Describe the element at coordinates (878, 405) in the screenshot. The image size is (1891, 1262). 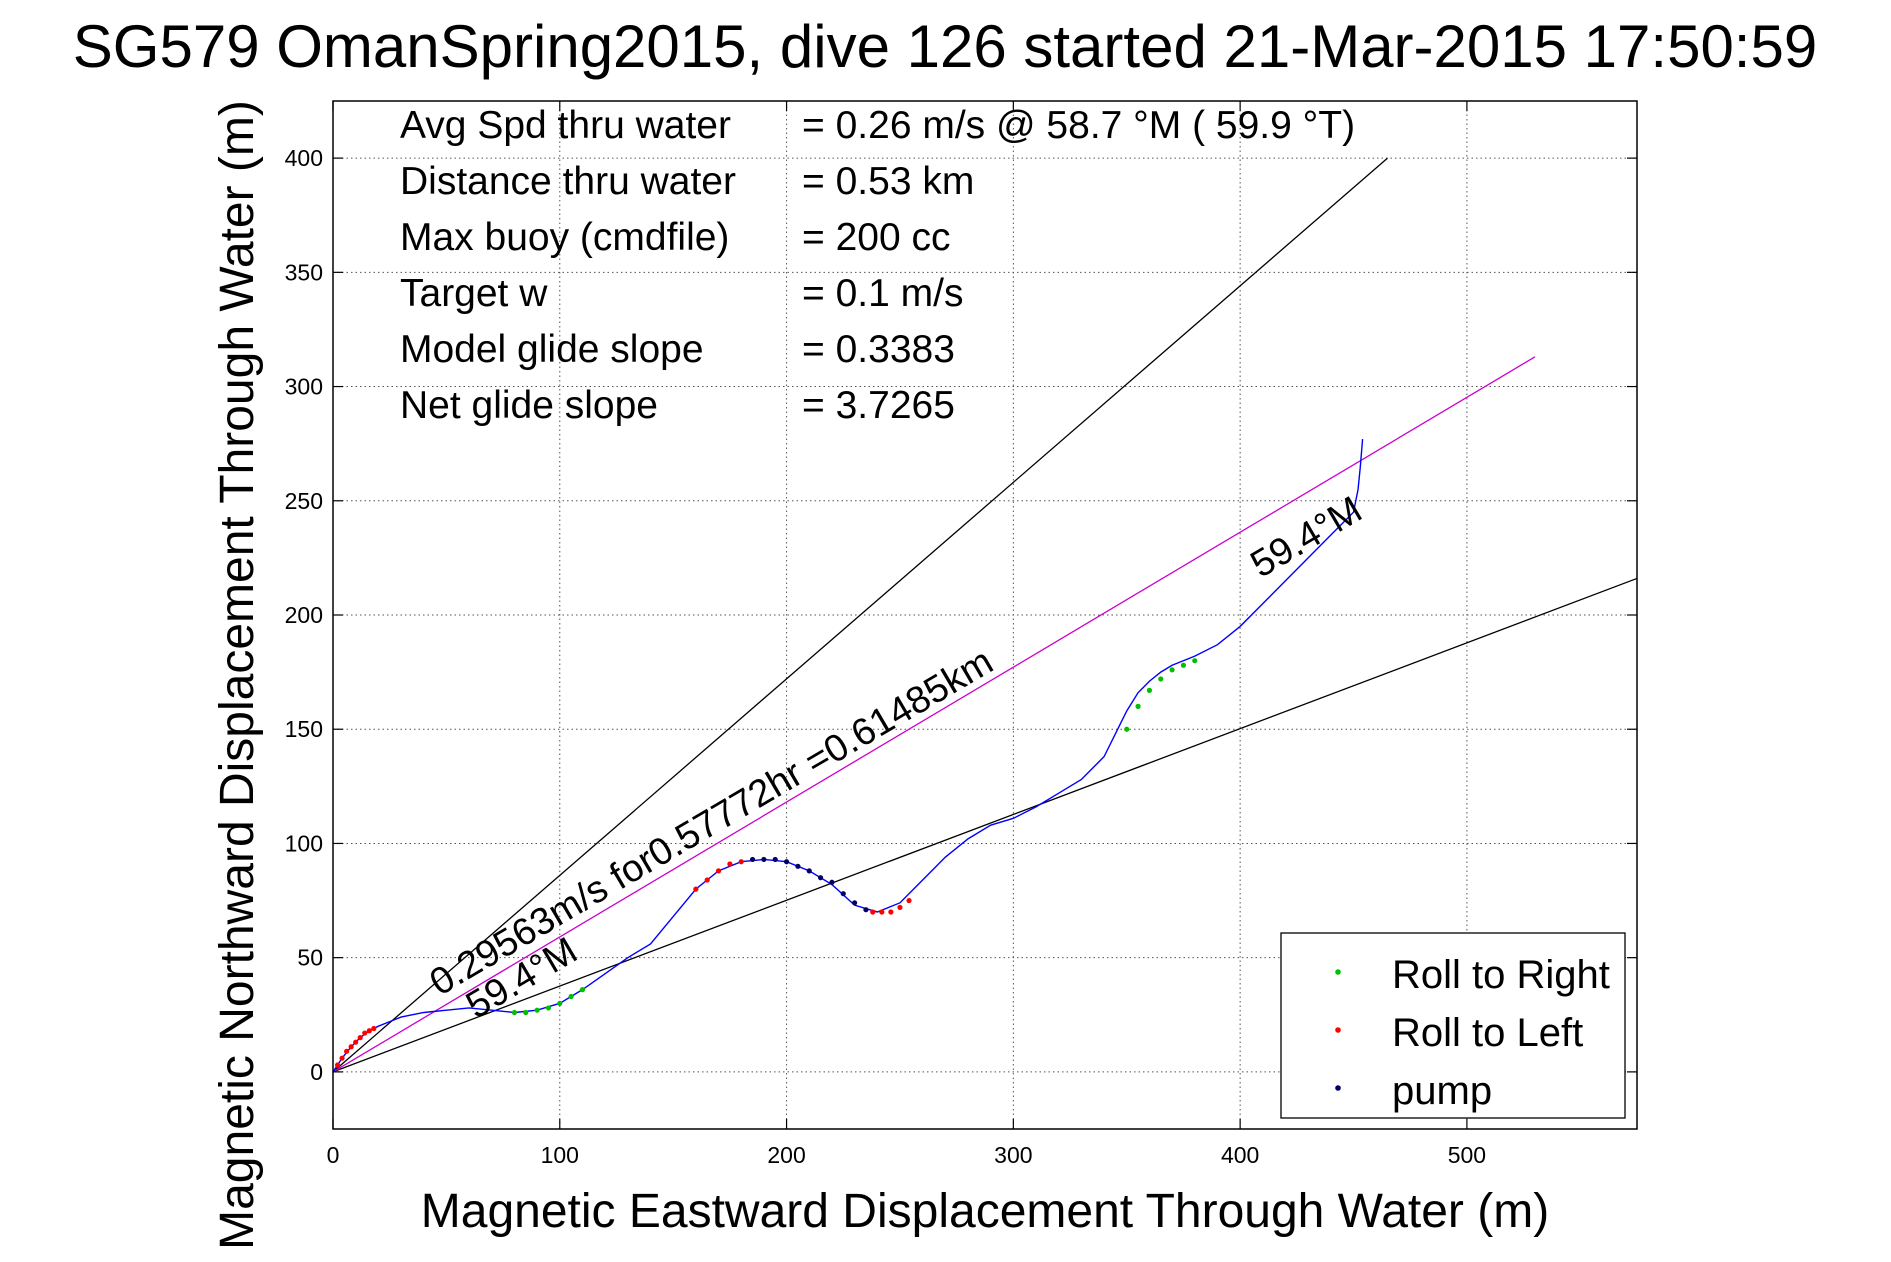
I see `stats-value: = 3.7265` at that location.